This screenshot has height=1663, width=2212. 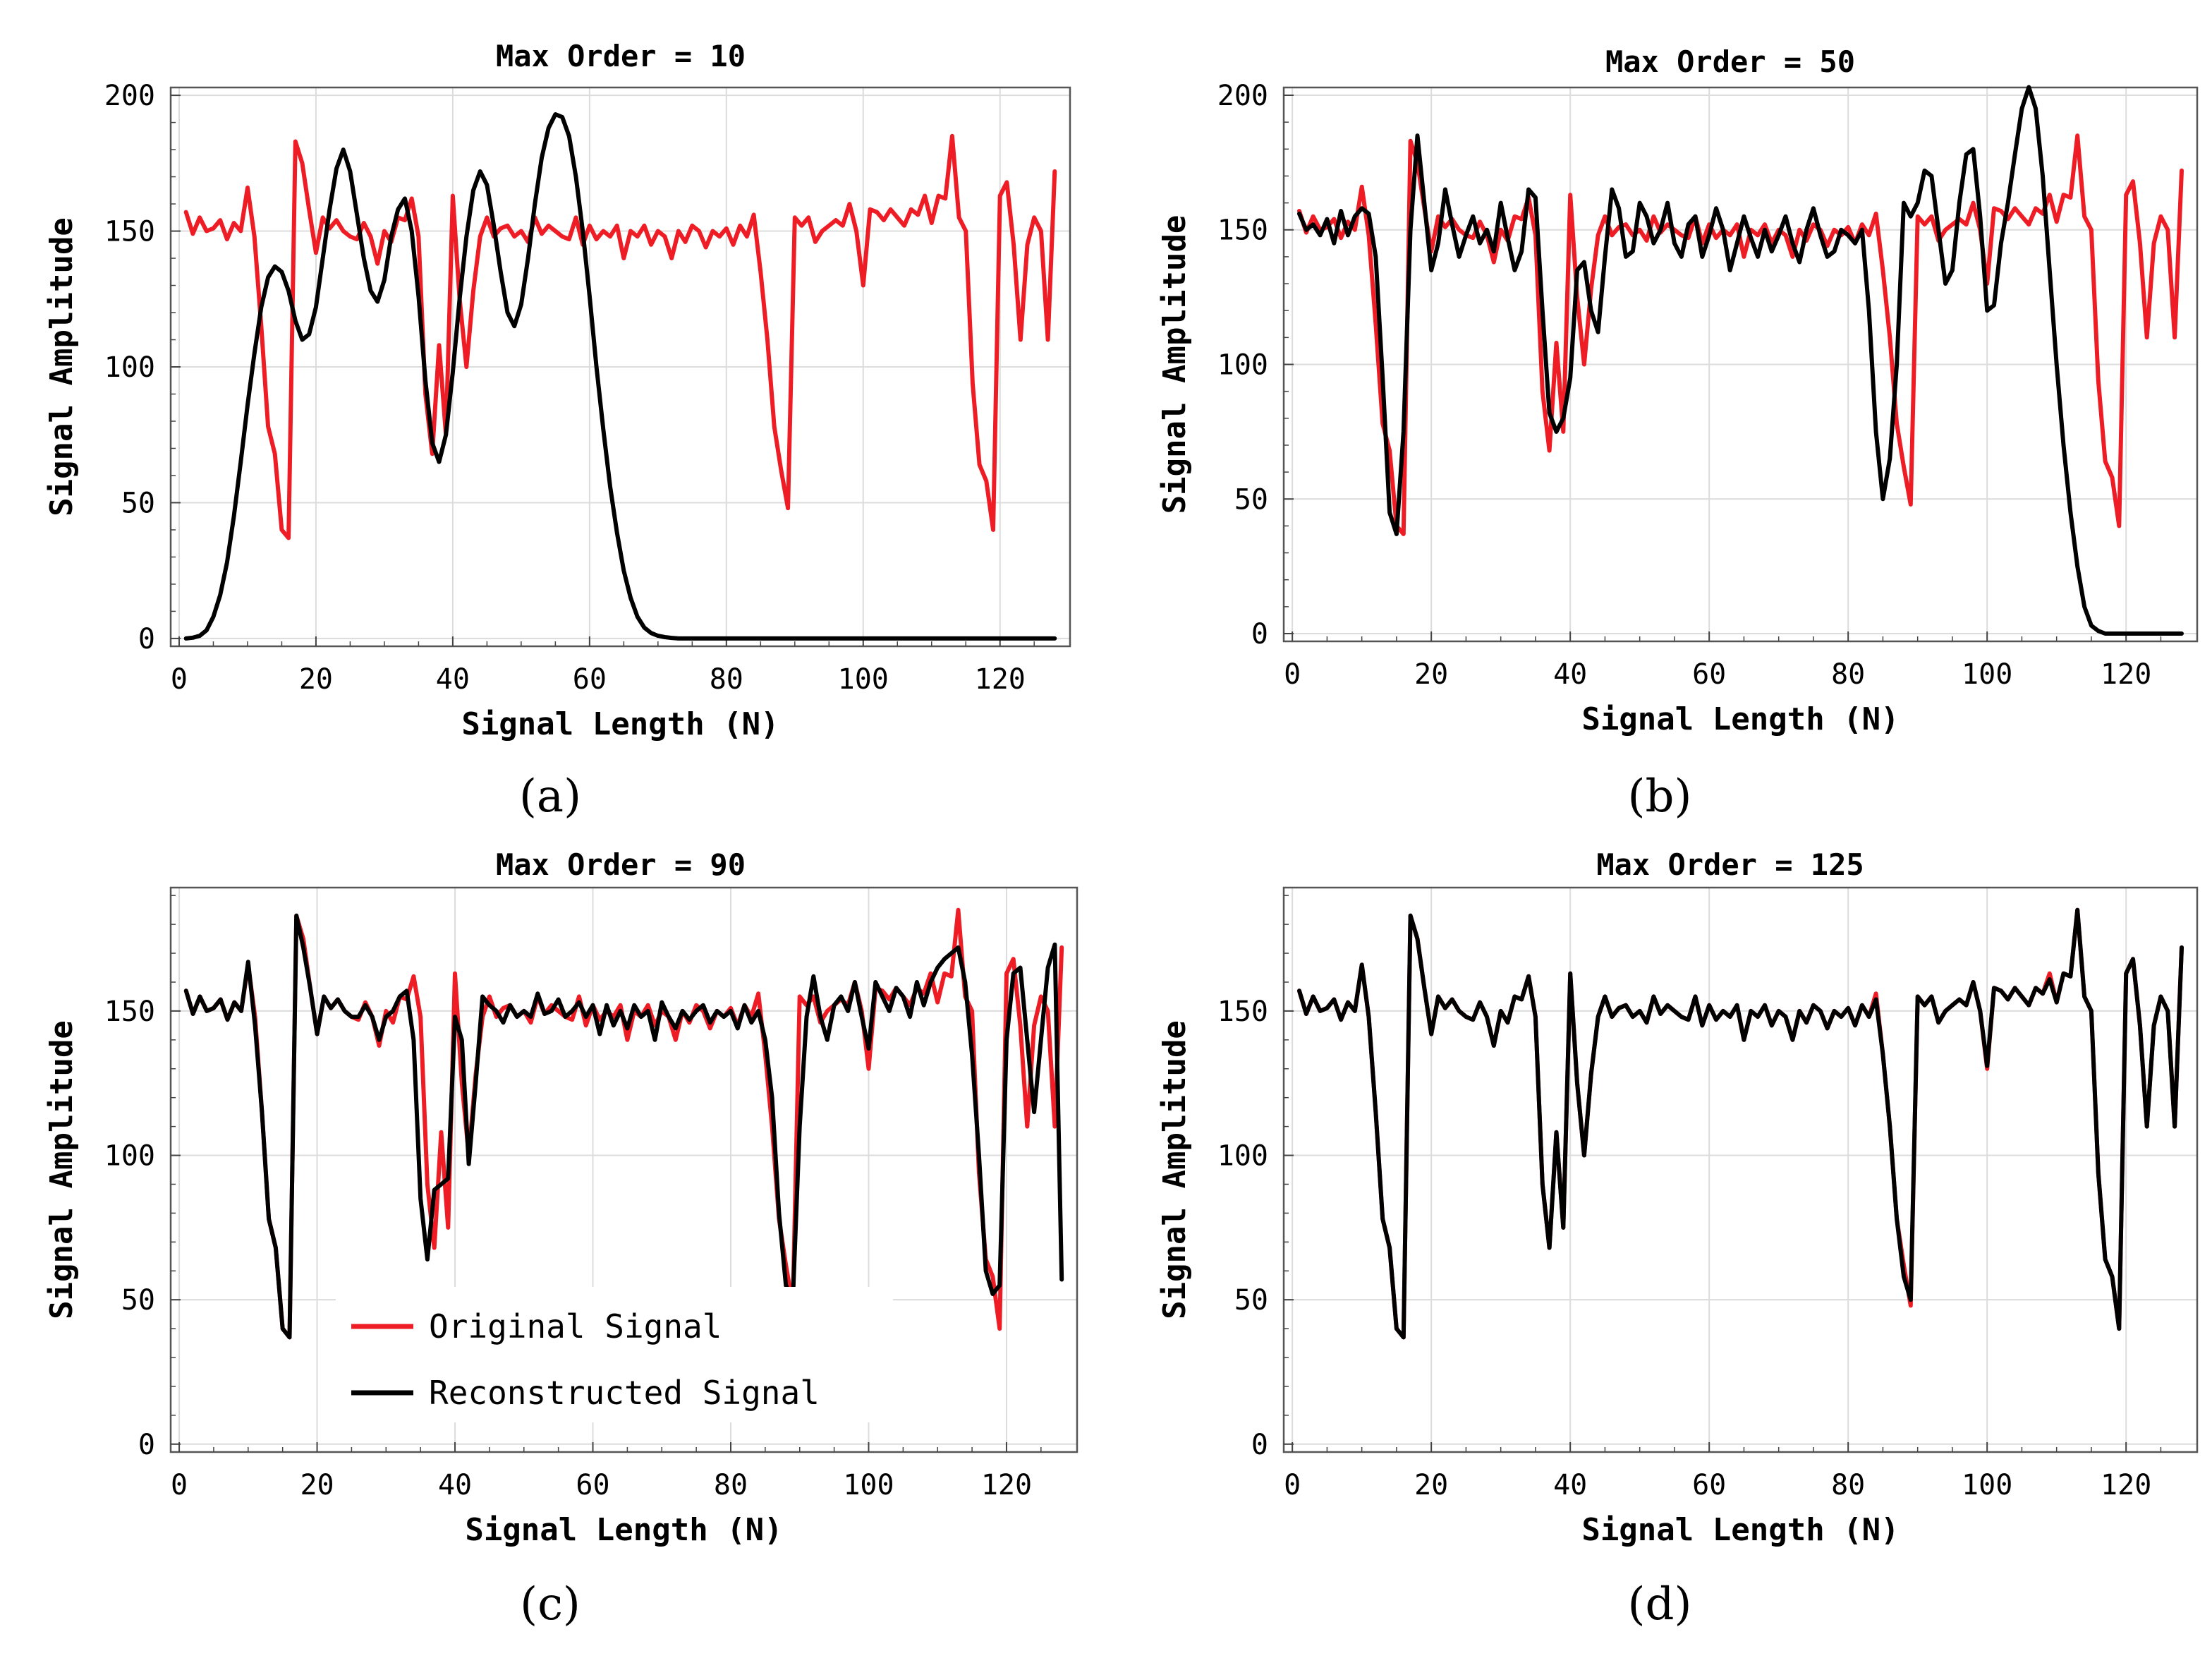 What do you see at coordinates (1730, 864) in the screenshot?
I see `chart-title: Max Order = 125` at bounding box center [1730, 864].